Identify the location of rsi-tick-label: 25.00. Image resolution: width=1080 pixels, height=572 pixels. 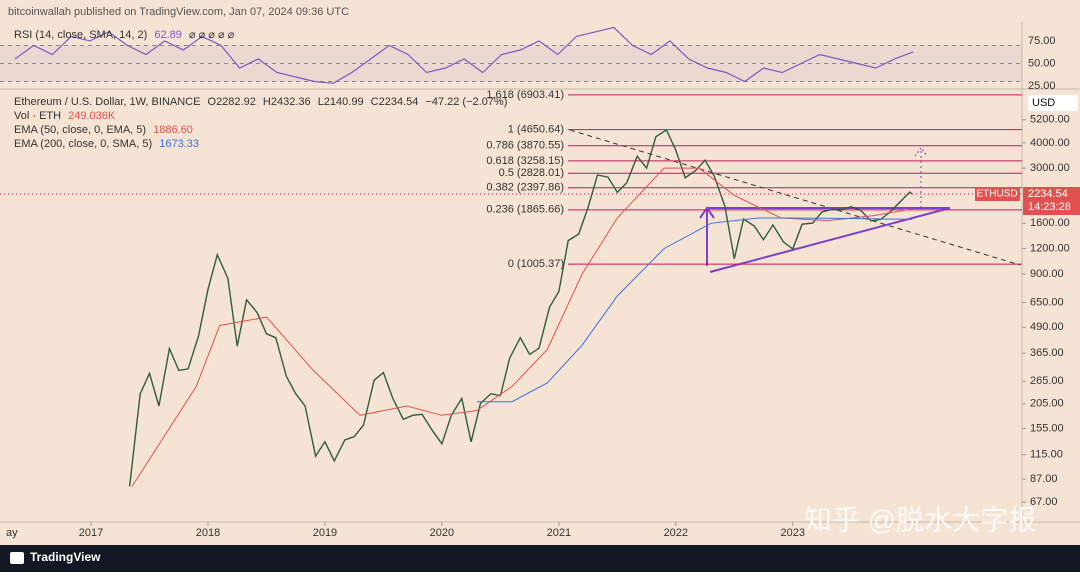
(1042, 86).